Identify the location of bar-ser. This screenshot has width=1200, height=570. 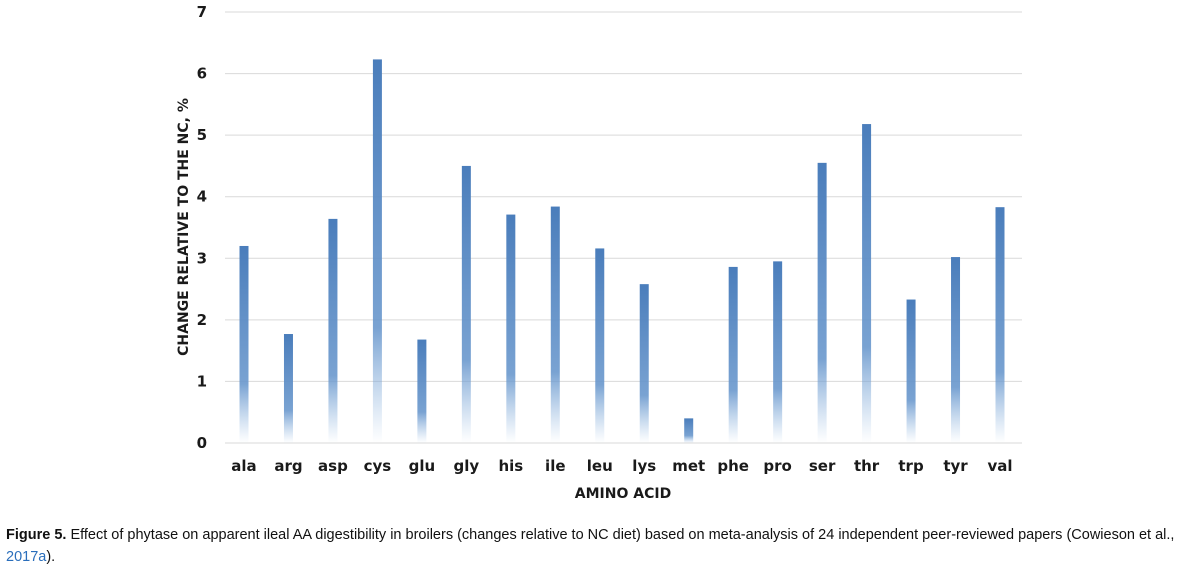
(822, 302).